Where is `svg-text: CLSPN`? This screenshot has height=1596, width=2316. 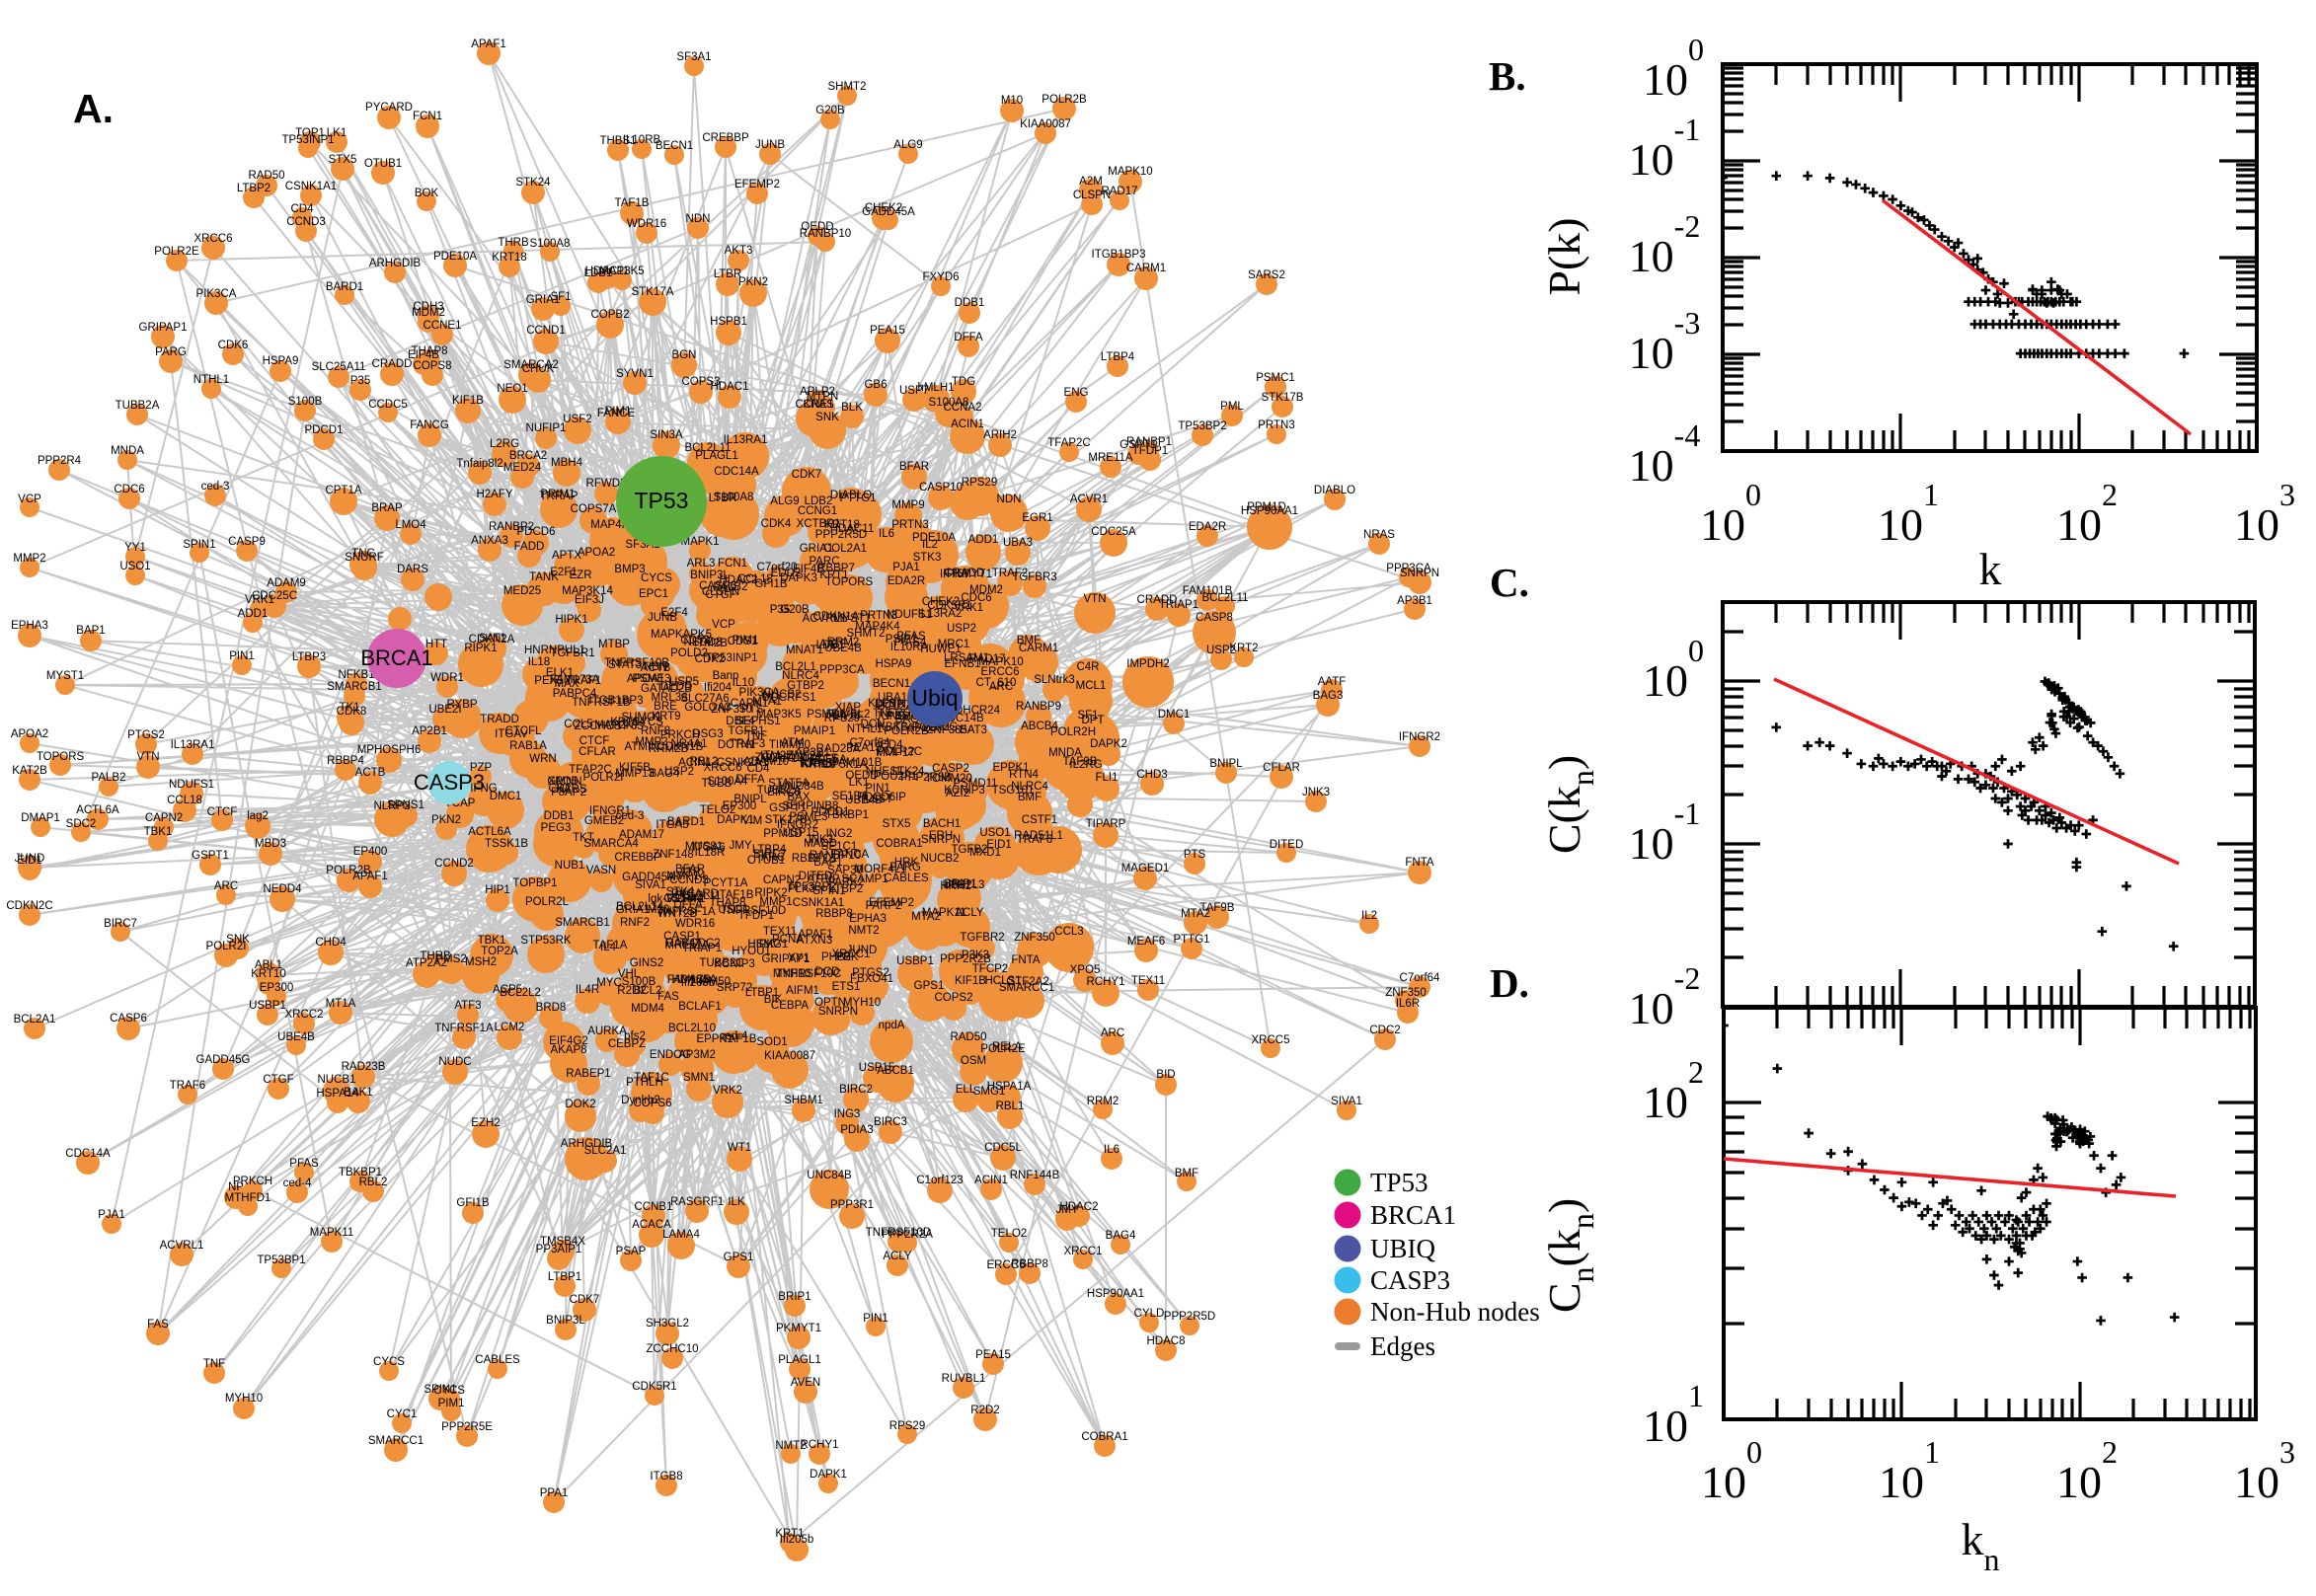 svg-text: CLSPN is located at coordinates (1092, 195).